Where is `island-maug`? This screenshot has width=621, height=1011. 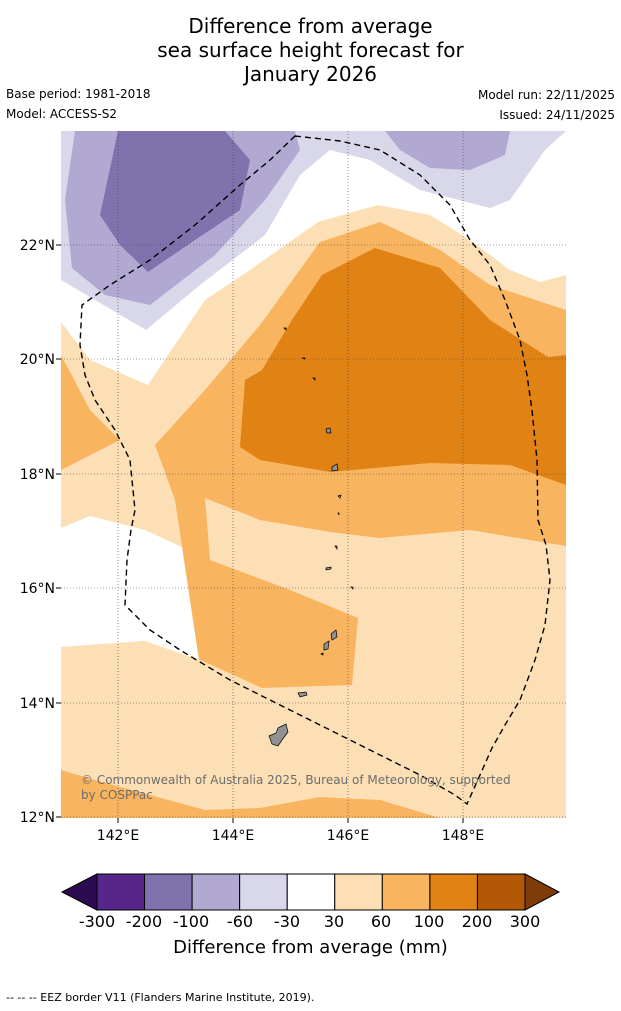 island-maug is located at coordinates (303, 358).